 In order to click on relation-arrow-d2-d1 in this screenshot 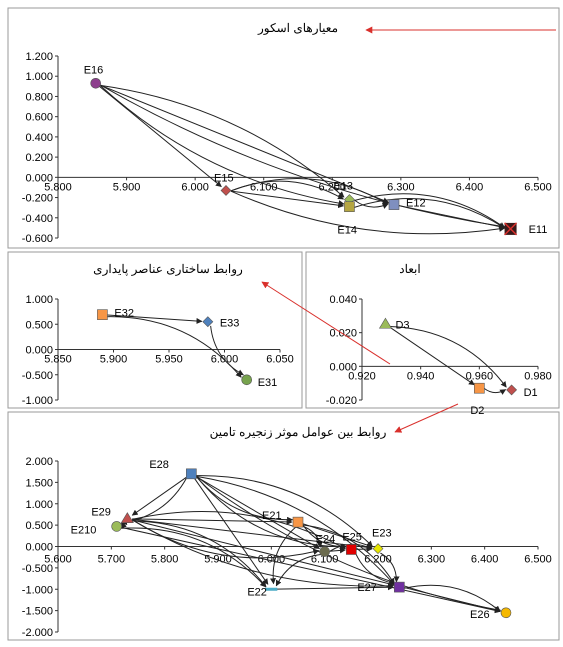, I will do `click(495, 391)`.